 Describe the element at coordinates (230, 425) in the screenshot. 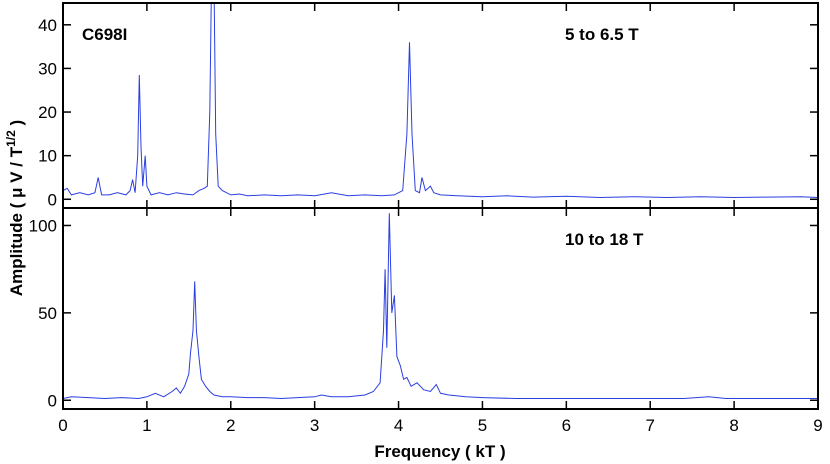

I see `x-tick-label: 2` at that location.